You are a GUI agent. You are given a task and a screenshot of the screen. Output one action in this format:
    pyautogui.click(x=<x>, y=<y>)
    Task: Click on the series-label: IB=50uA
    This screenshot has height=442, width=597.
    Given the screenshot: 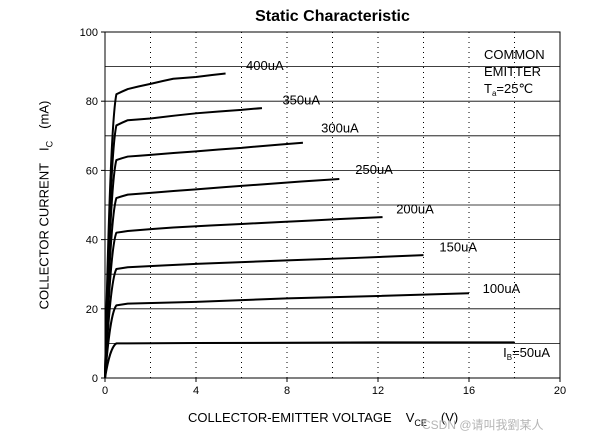 What is the action you would take?
    pyautogui.click(x=526, y=353)
    